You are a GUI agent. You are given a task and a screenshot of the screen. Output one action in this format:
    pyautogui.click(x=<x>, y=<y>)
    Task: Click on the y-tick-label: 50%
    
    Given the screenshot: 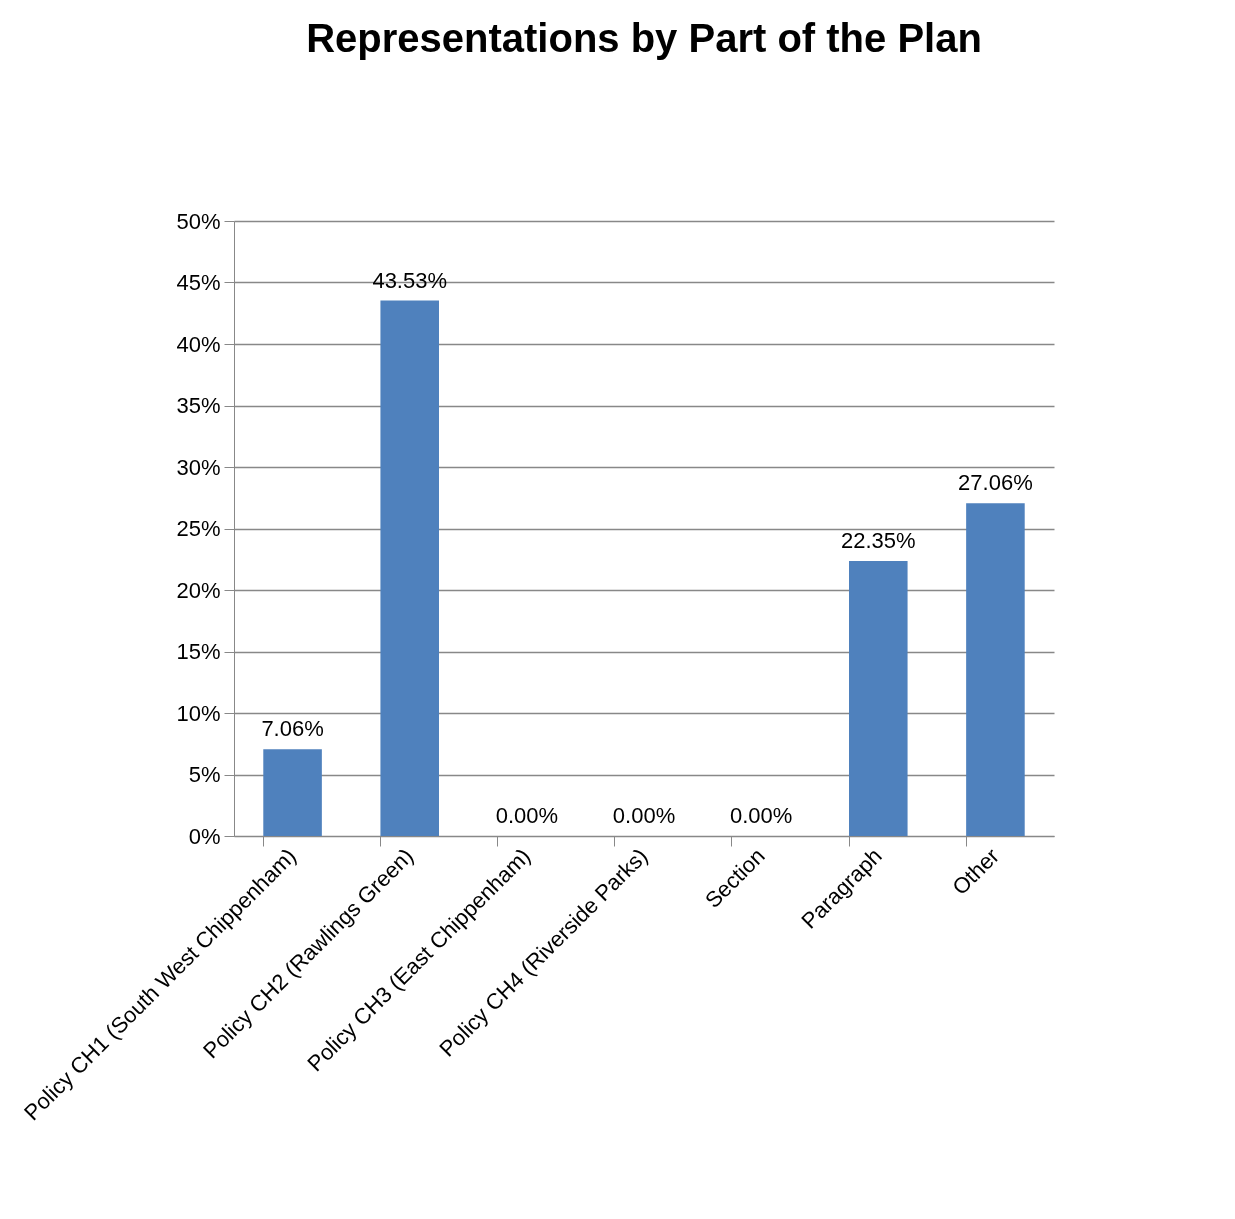 What is the action you would take?
    pyautogui.click(x=198, y=221)
    